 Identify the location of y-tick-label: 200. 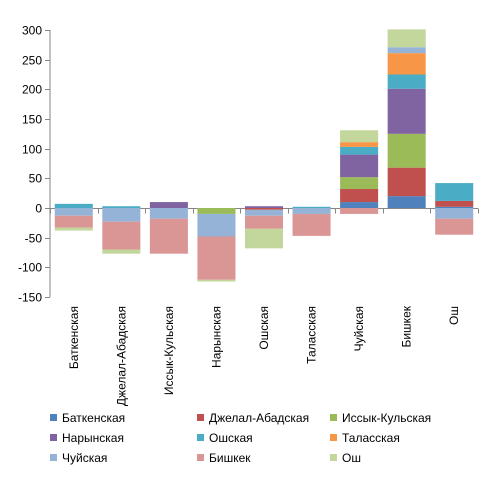
(32, 90).